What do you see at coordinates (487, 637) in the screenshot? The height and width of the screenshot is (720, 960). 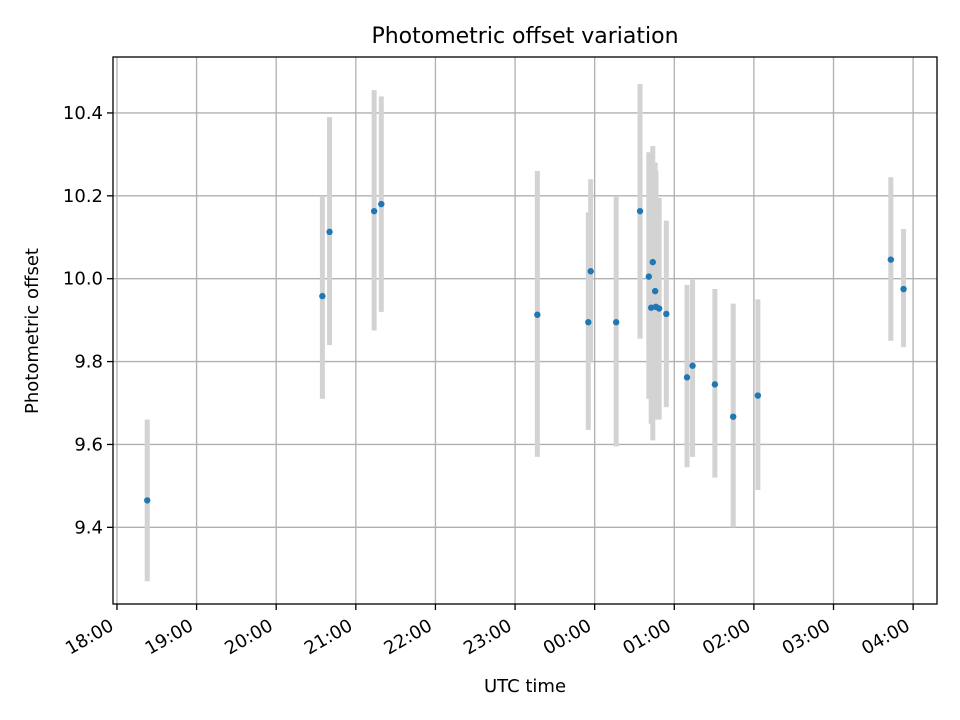 I see `x-tick-label: 23:00` at bounding box center [487, 637].